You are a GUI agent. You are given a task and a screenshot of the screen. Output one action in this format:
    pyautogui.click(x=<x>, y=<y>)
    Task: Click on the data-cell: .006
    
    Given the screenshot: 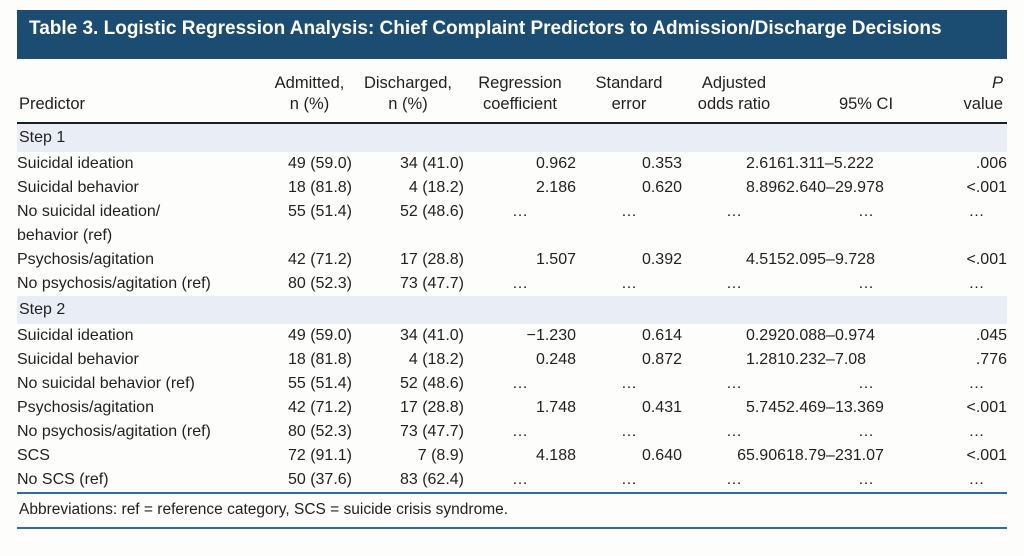 What is the action you would take?
    pyautogui.click(x=991, y=164)
    